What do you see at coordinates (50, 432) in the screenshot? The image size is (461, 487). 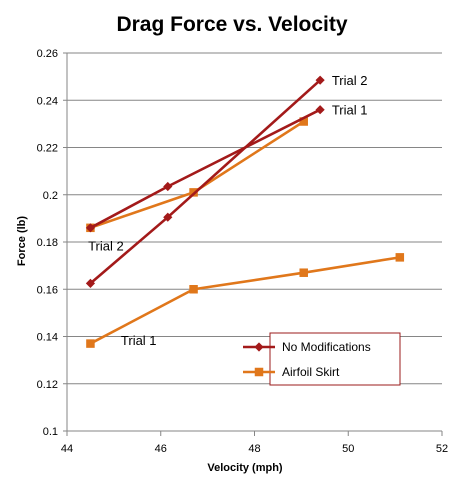 I see `y-tick-label: 0.1` at bounding box center [50, 432].